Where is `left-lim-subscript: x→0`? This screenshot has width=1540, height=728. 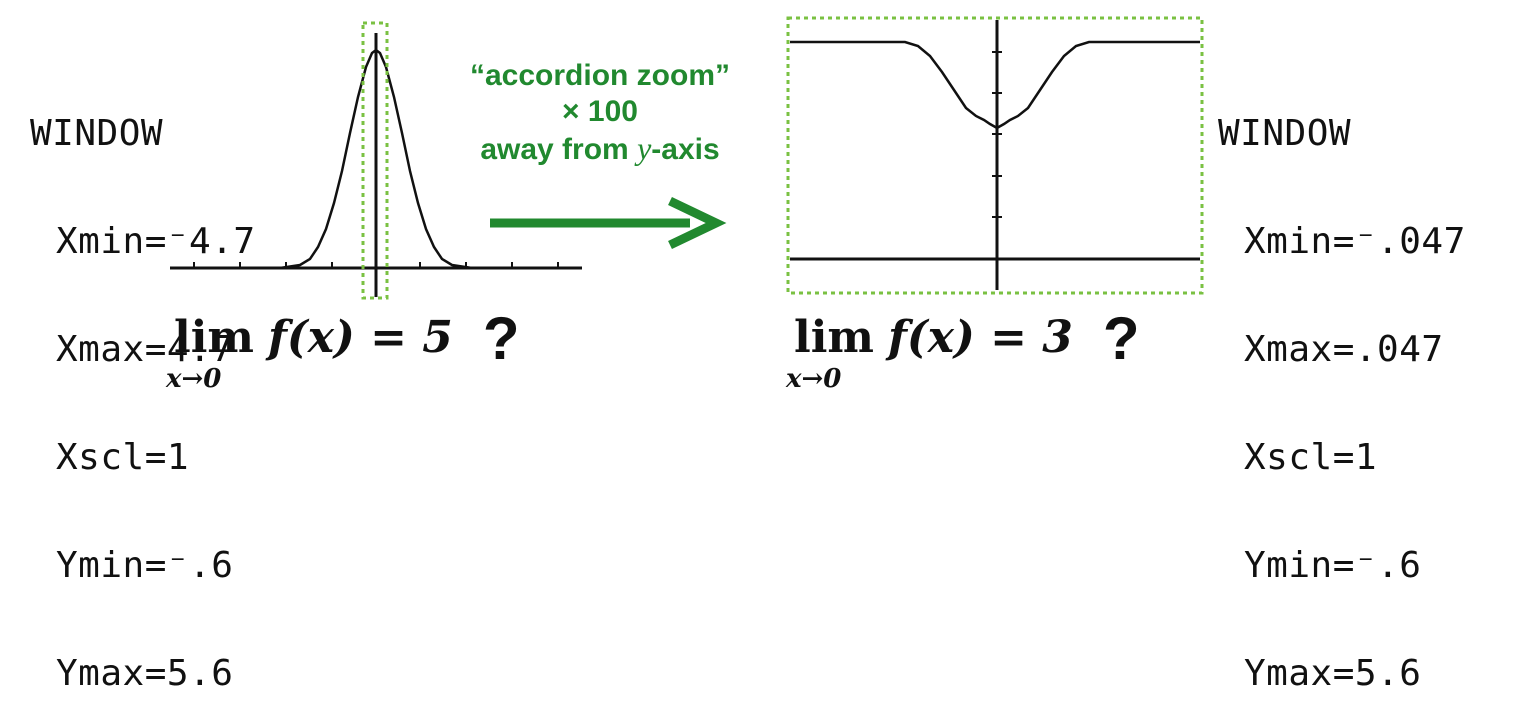 left-lim-subscript: x→0 is located at coordinates (194, 379).